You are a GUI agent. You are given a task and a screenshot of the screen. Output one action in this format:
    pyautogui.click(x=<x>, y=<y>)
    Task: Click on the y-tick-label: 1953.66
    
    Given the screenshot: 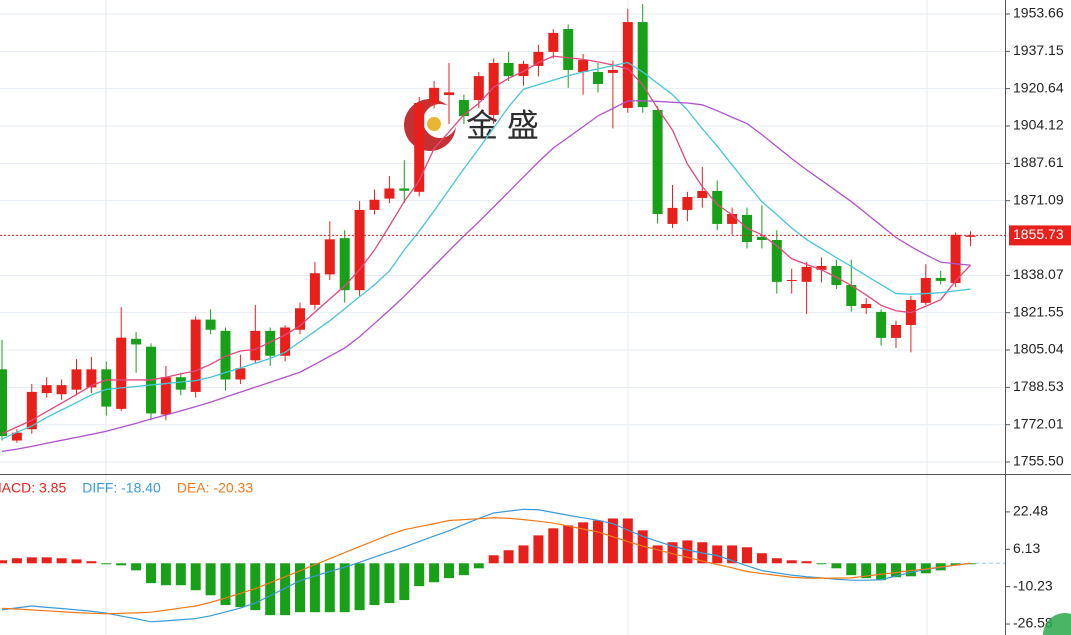 What is the action you would take?
    pyautogui.click(x=1038, y=13)
    